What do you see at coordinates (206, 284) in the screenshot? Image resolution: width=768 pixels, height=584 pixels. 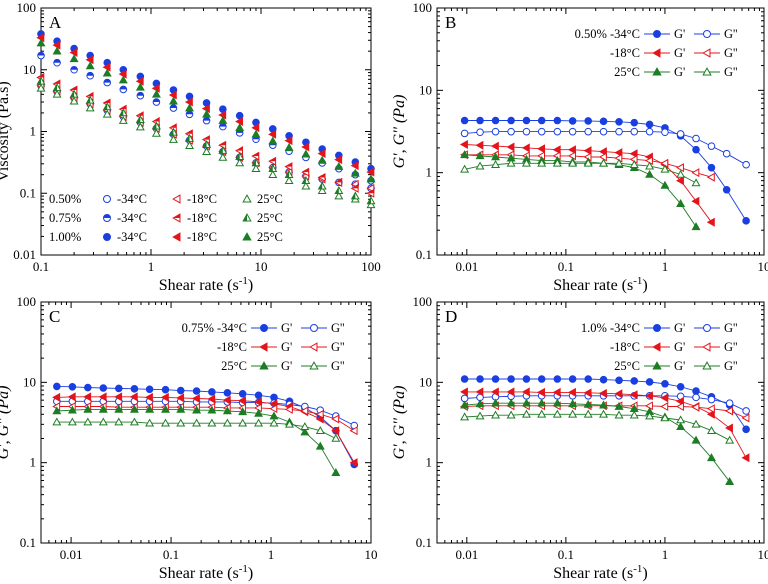 I see `x-axis-title: Shear rate (s-1)` at bounding box center [206, 284].